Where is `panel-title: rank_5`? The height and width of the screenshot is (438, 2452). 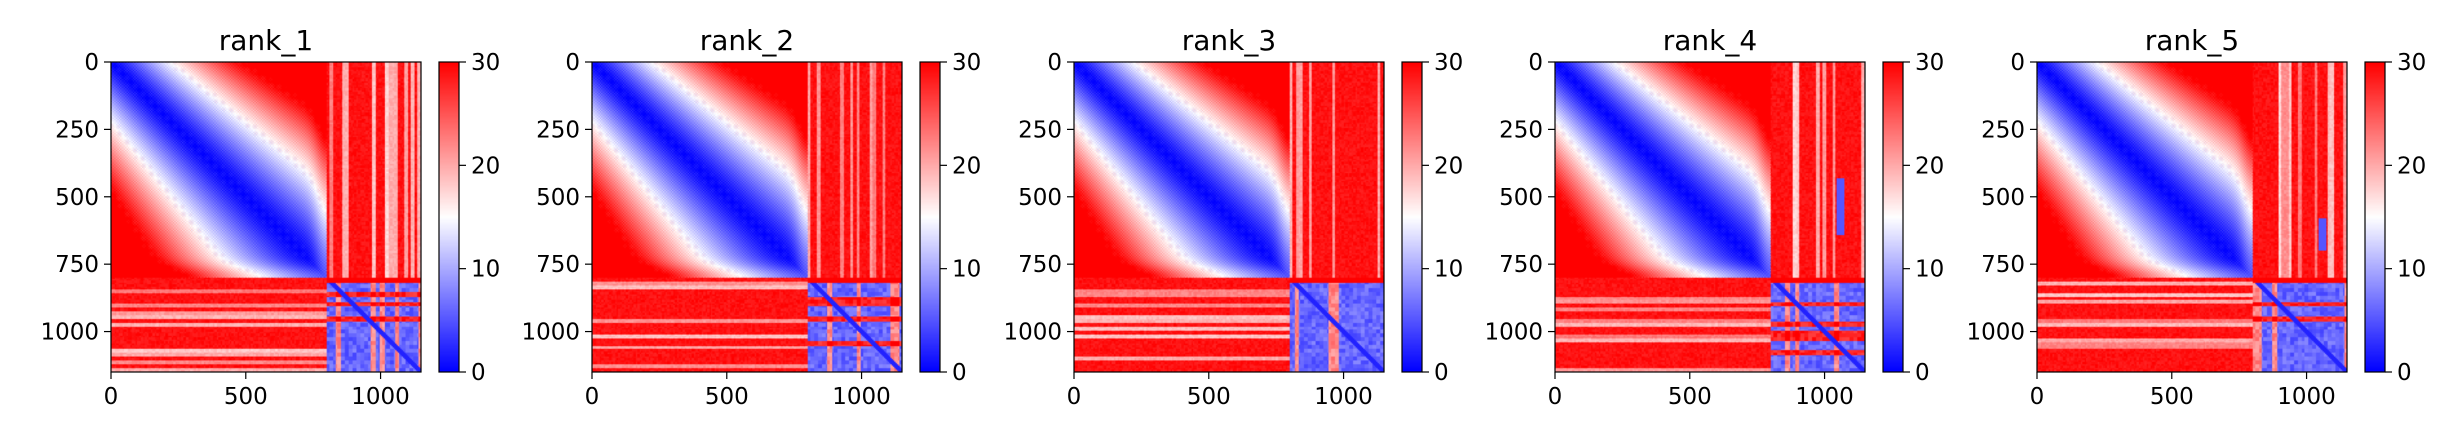 panel-title: rank_5 is located at coordinates (2192, 40).